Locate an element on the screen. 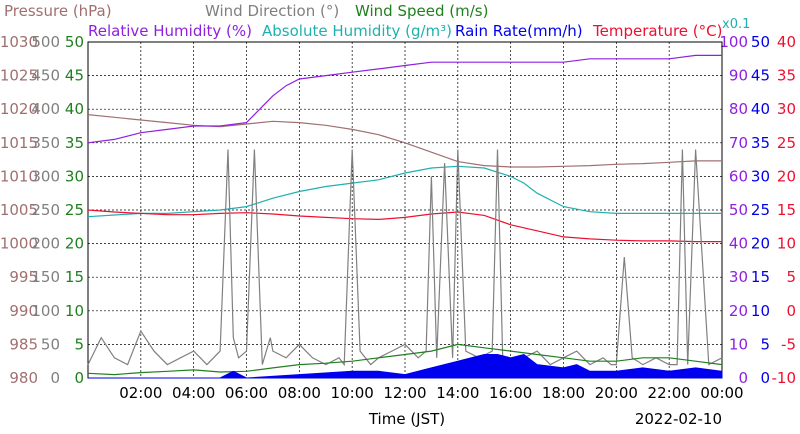  temperature-tick-label: 15 is located at coordinates (786, 210).